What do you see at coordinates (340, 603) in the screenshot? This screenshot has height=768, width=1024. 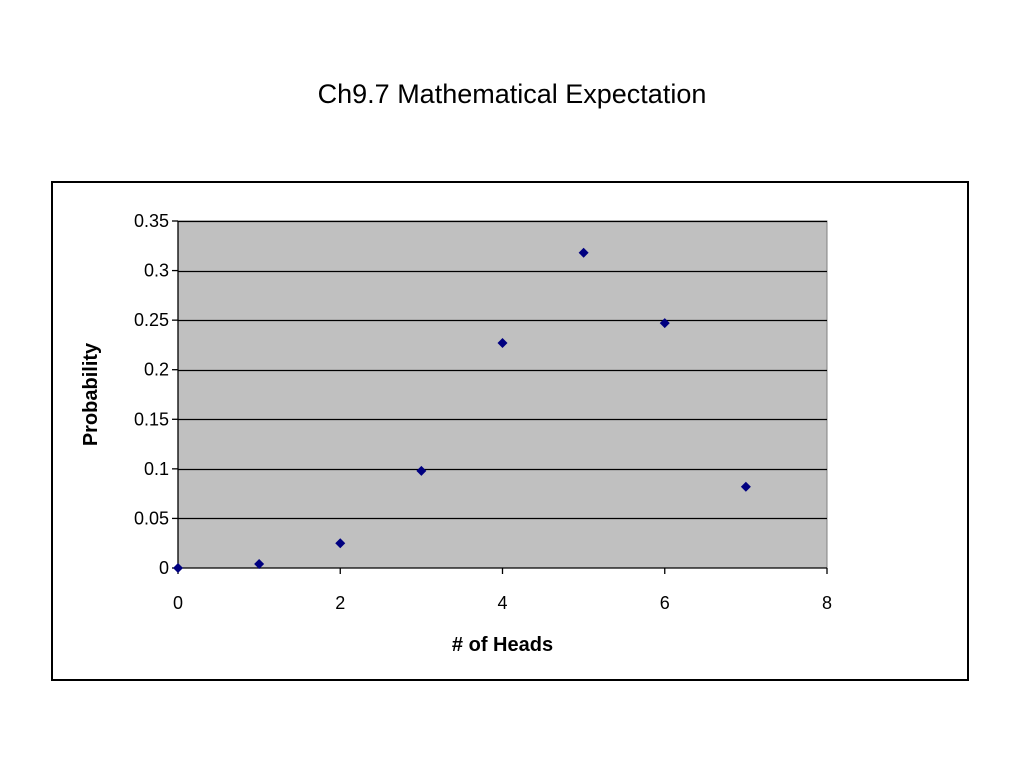 I see `x-tick-label: 2` at bounding box center [340, 603].